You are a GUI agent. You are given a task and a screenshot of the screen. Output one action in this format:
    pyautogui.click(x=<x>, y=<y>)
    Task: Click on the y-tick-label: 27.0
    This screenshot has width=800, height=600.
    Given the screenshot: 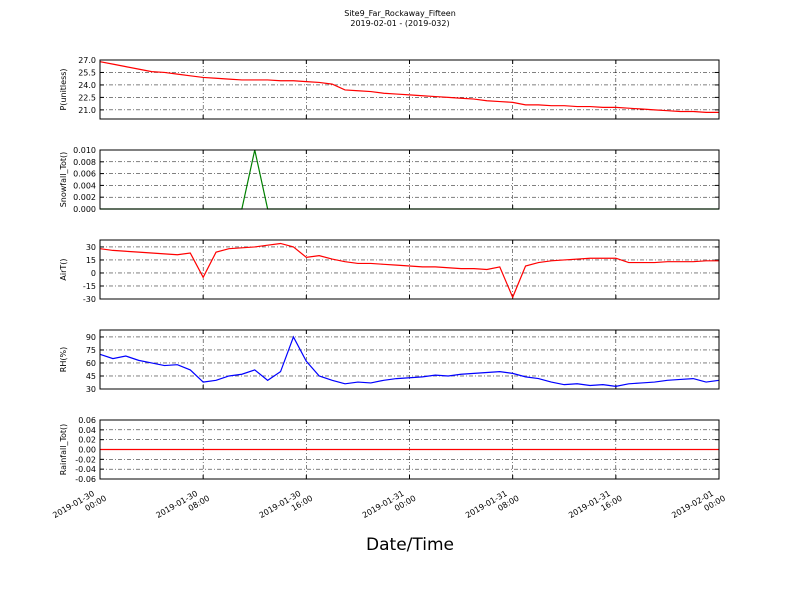 What is the action you would take?
    pyautogui.click(x=87, y=60)
    